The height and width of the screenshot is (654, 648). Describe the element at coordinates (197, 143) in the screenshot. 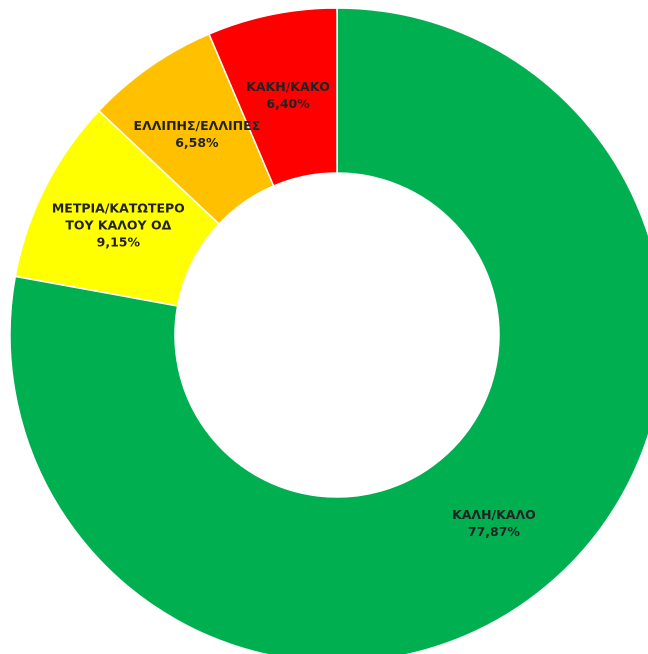

I see `value-label: 6,58%` at that location.